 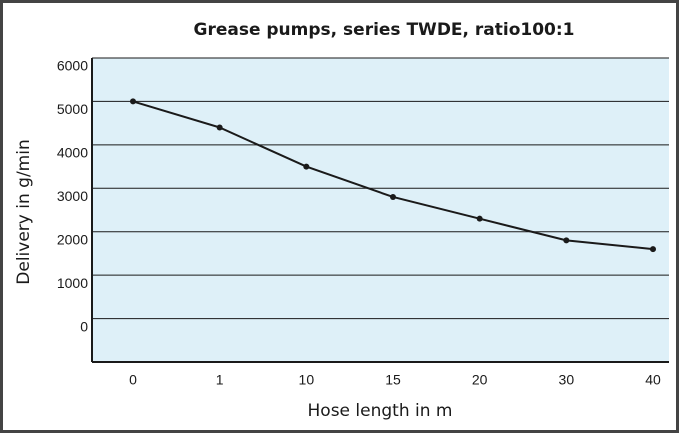 What do you see at coordinates (307, 380) in the screenshot?
I see `x-tick-label: 10` at bounding box center [307, 380].